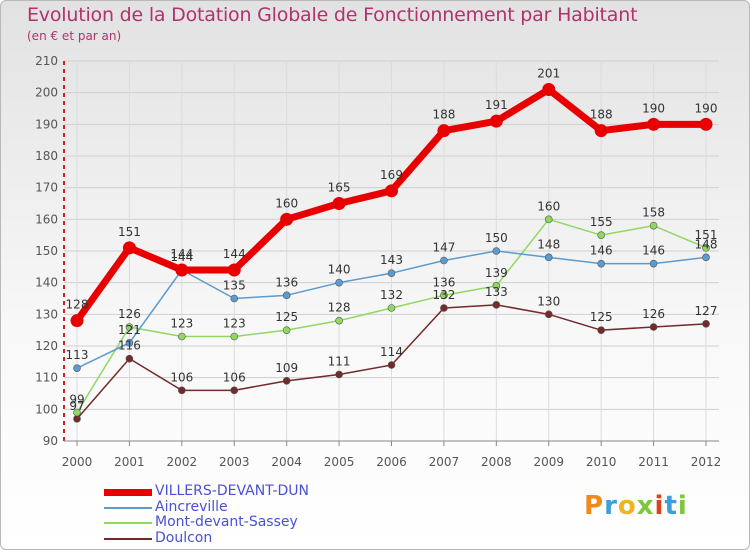  Describe the element at coordinates (234, 286) in the screenshot. I see `data-label: 135` at that location.